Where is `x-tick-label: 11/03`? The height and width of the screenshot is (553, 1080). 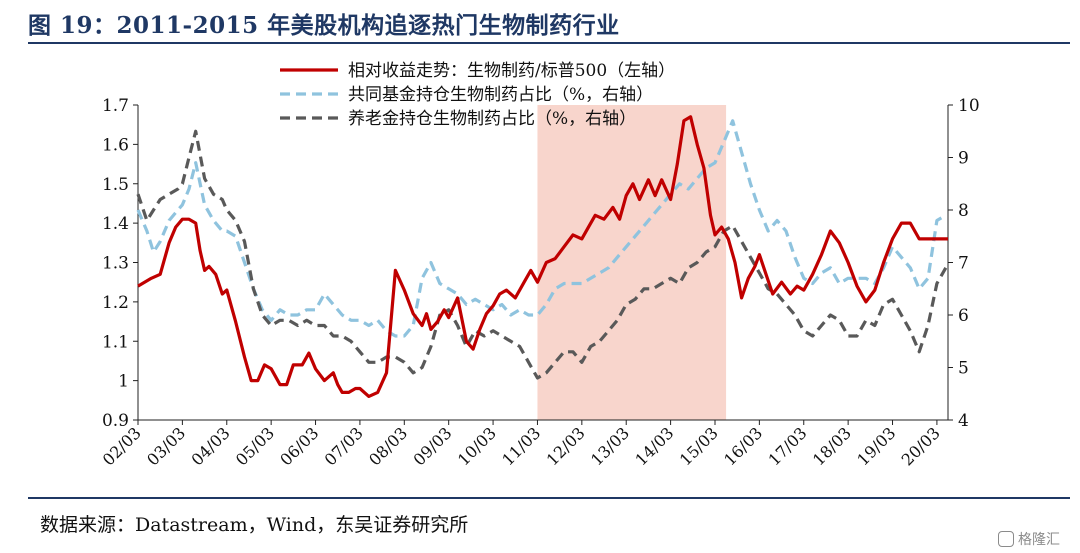
x-tick-label: 11/03 is located at coordinates (521, 446).